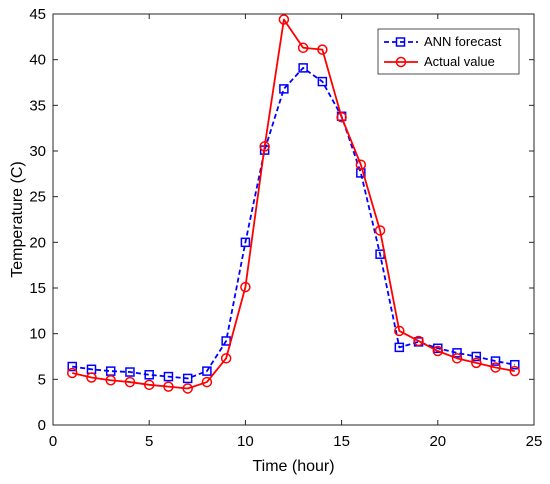  Describe the element at coordinates (448, 51) in the screenshot. I see `legend: ANN forecast Actual value` at that location.